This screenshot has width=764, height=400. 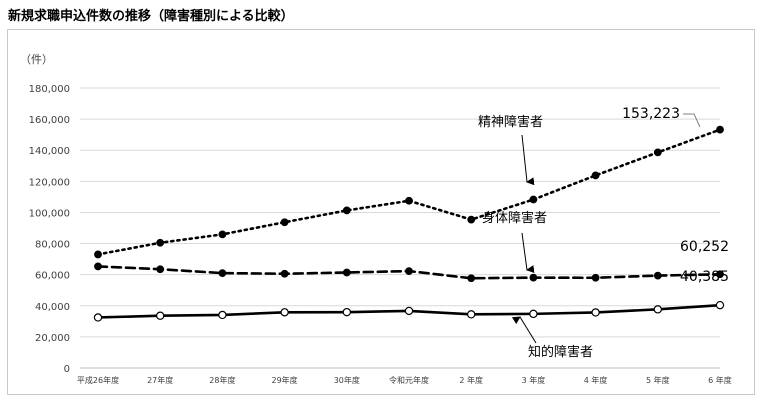 I want to click on y-tick-label: 20,000, so click(x=52, y=338).